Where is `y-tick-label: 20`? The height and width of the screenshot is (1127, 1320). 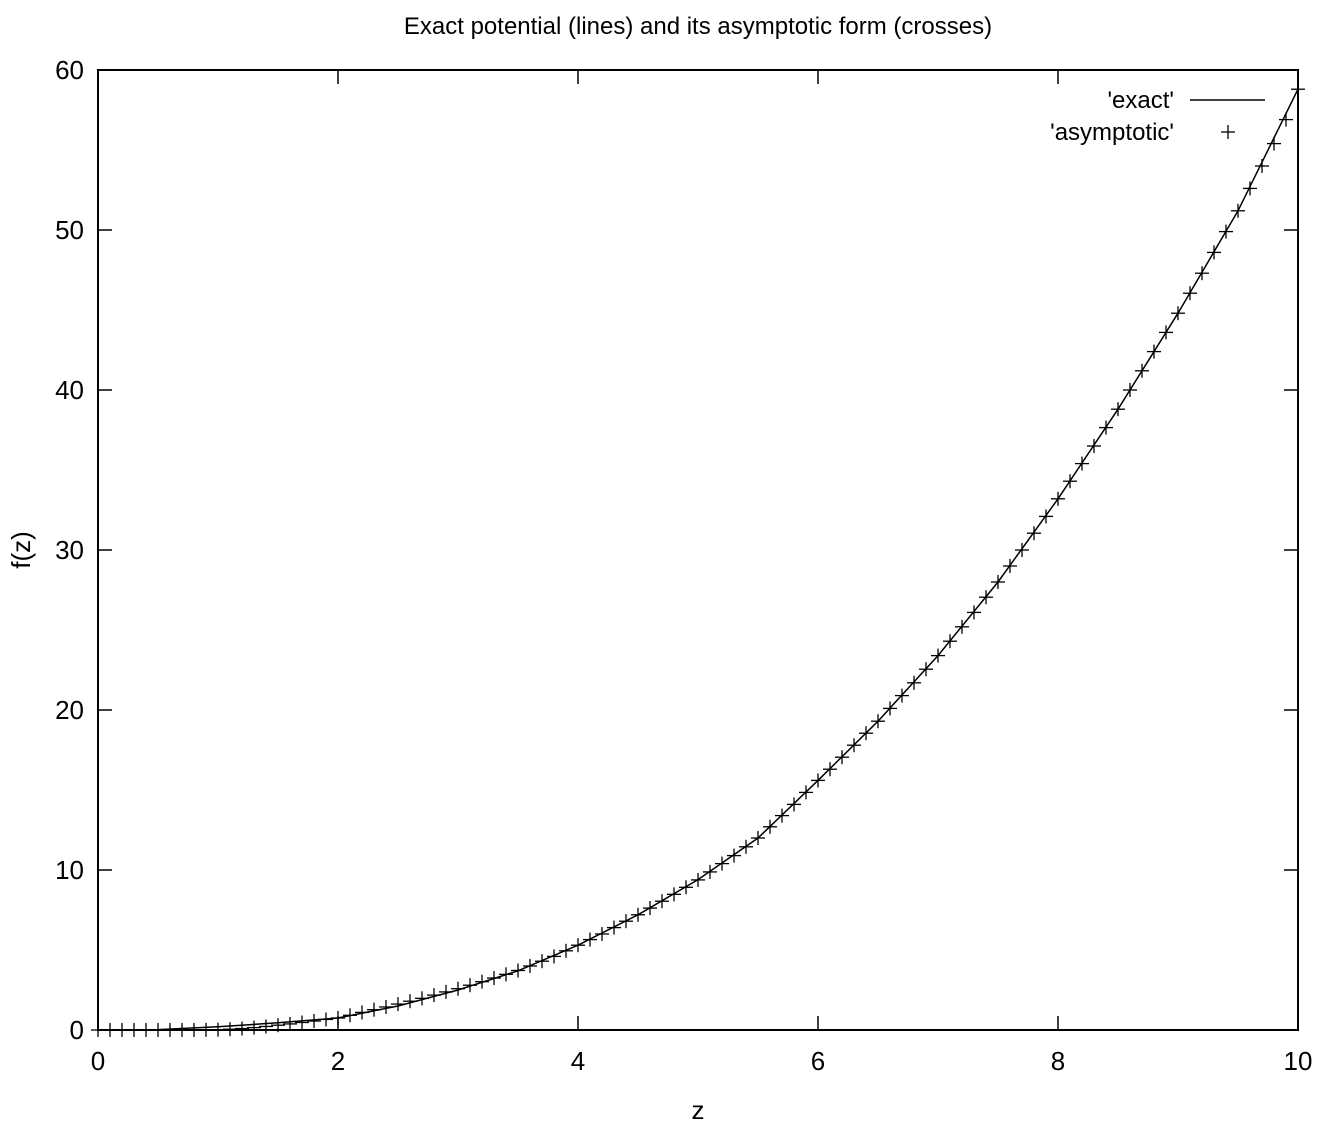 y-tick-label: 20 is located at coordinates (69, 710).